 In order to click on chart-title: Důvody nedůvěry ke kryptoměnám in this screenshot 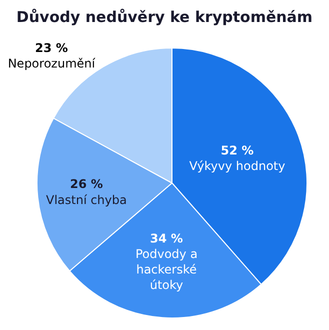, I will do `click(164, 17)`.